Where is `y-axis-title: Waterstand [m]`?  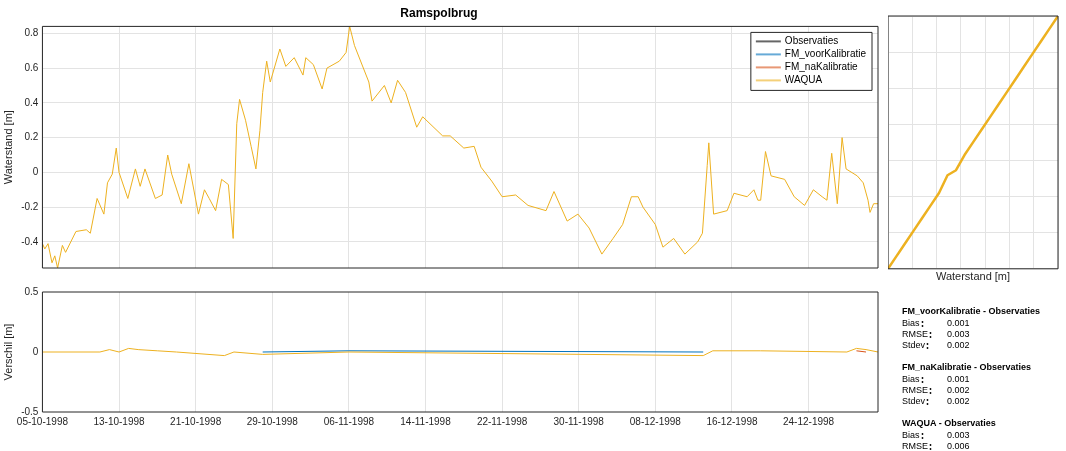 y-axis-title: Waterstand [m] is located at coordinates (7, 147).